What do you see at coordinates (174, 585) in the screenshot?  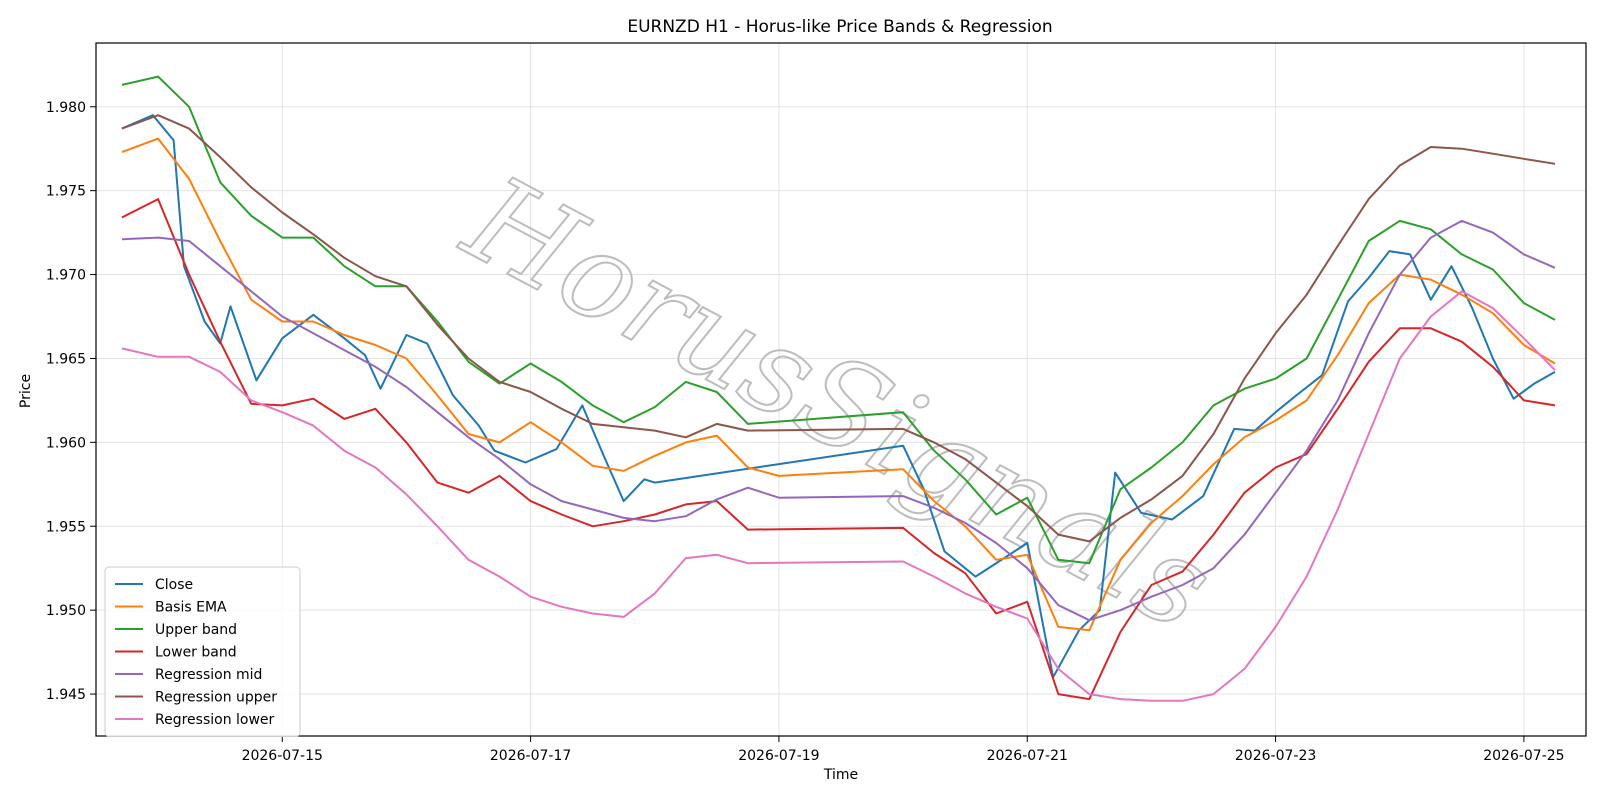 I see `legend-label: Close` at bounding box center [174, 585].